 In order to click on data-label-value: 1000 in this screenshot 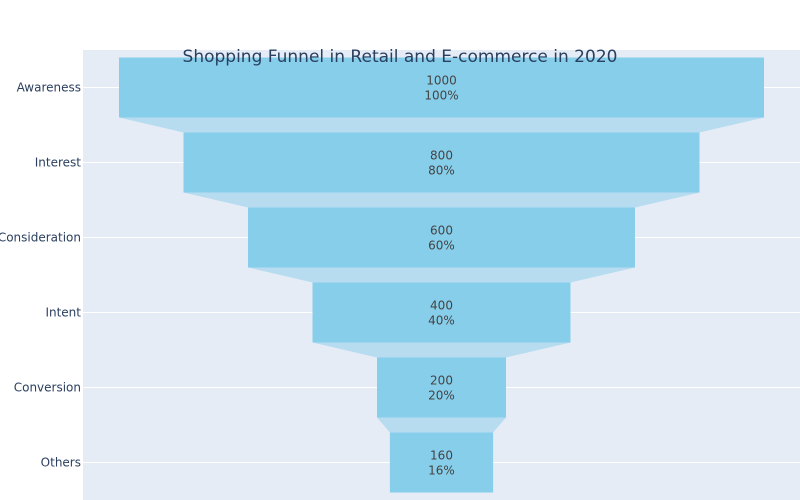, I will do `click(441, 81)`.